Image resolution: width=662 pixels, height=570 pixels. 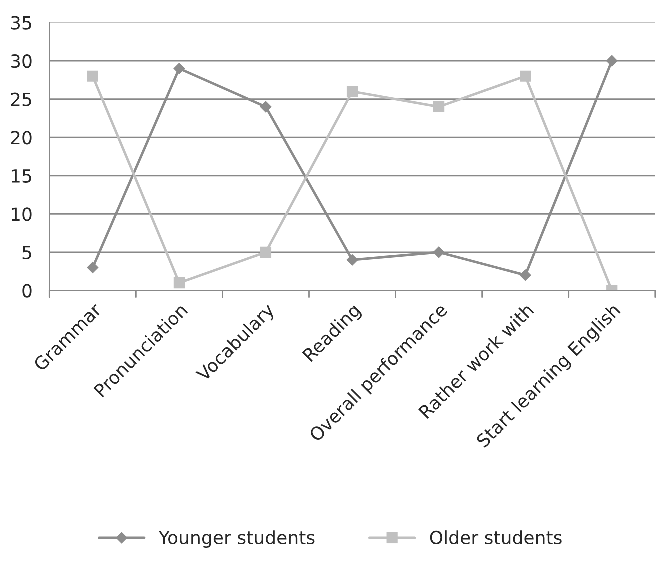 I want to click on y-tick-label: 10, so click(x=22, y=215).